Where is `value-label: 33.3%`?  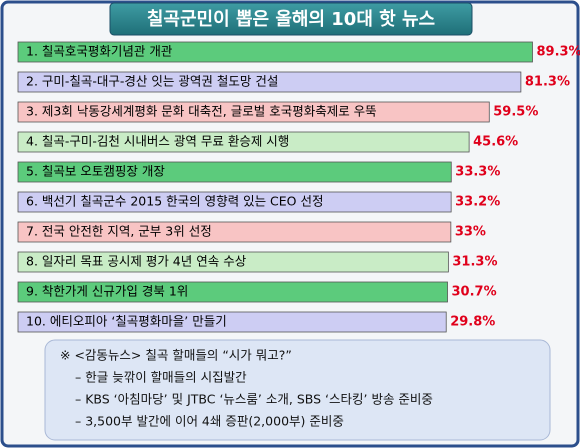
value-label: 33.3% is located at coordinates (477, 172).